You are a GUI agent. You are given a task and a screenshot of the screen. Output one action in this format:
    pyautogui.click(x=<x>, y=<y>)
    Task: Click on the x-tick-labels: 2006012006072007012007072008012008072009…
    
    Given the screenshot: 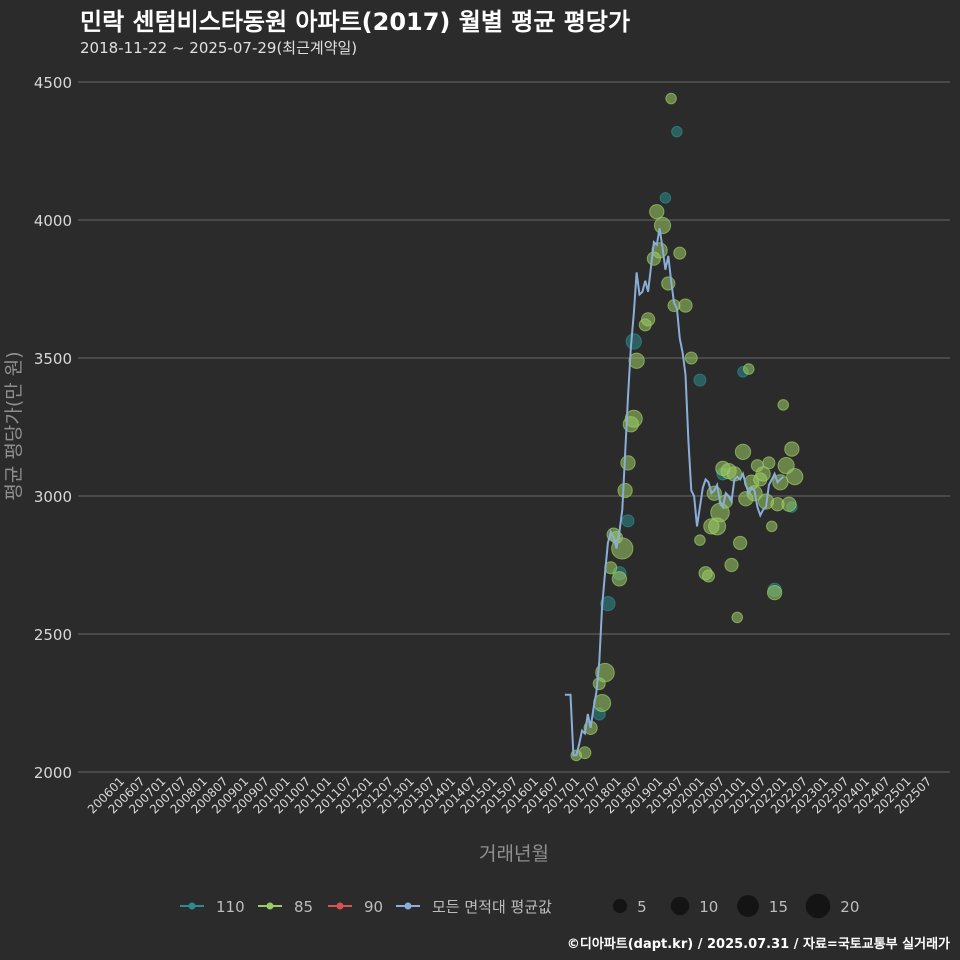 What is the action you would take?
    pyautogui.click(x=510, y=795)
    